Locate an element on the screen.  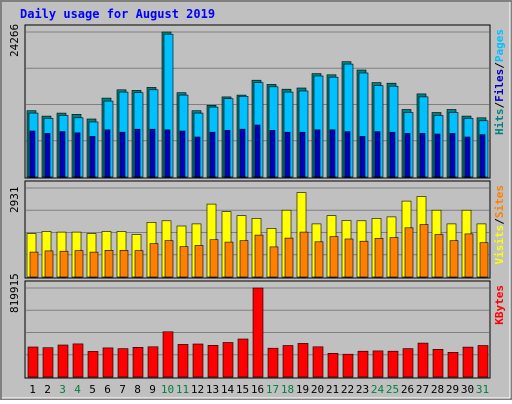
chart-title: Daily usage for August 2019 is located at coordinates (117, 14).